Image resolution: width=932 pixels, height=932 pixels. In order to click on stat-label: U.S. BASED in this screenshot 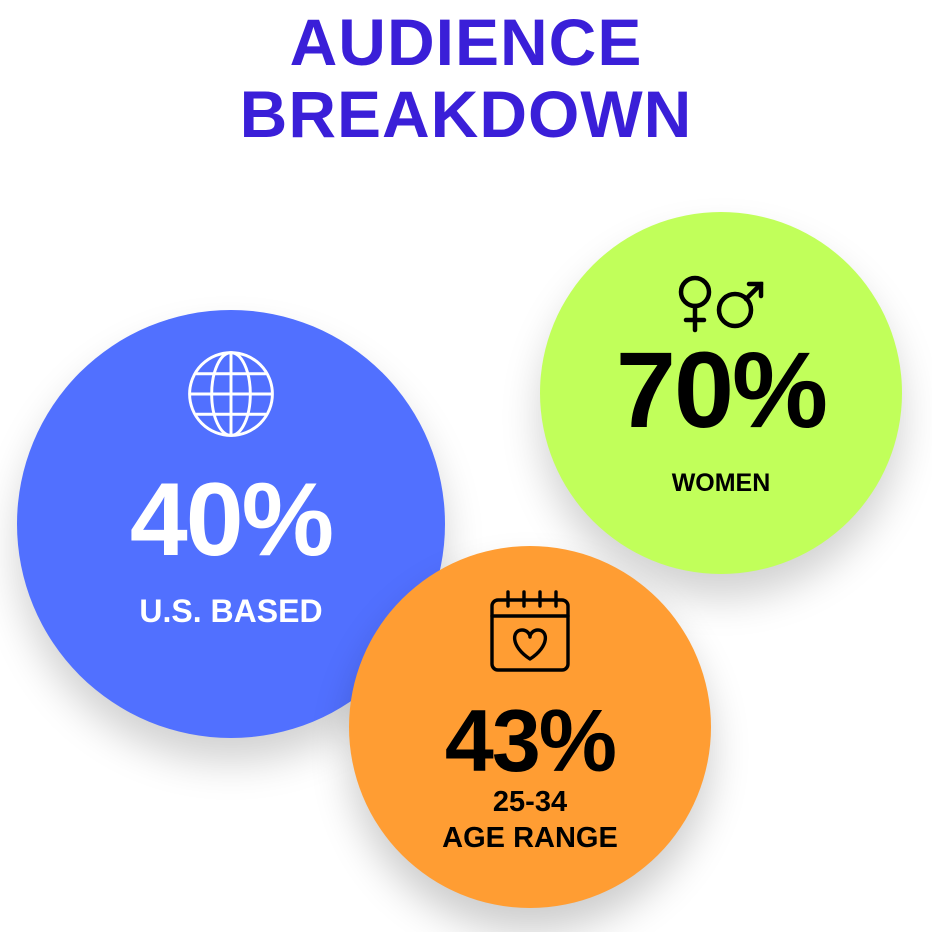, I will do `click(231, 611)`.